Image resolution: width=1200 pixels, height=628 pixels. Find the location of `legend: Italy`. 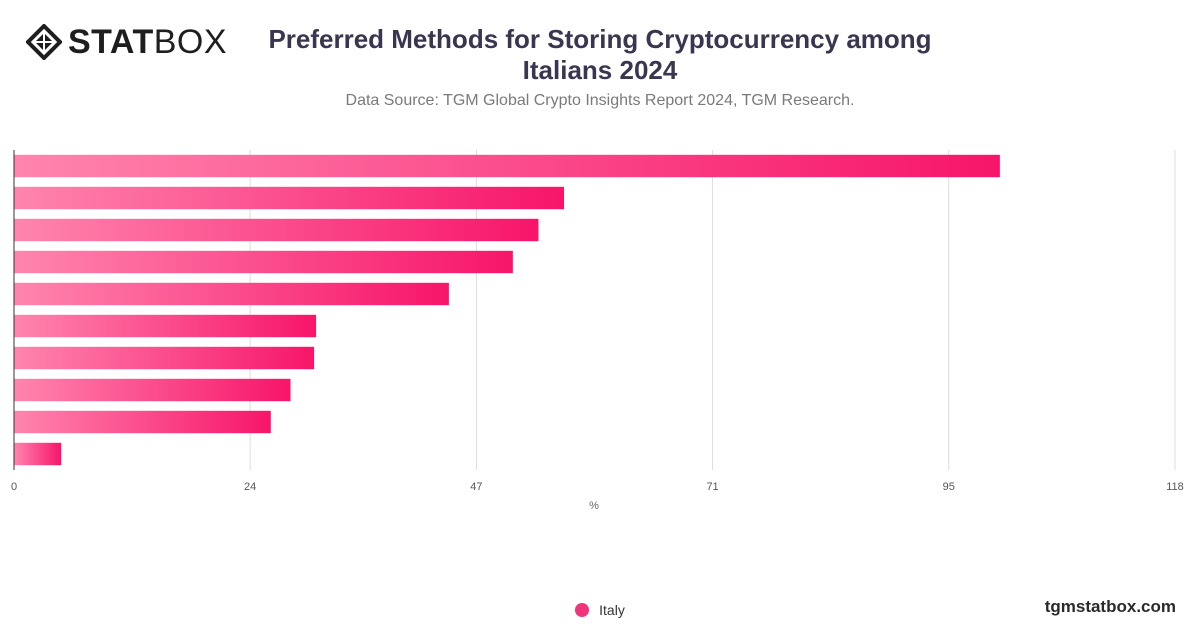

legend: Italy is located at coordinates (600, 610).